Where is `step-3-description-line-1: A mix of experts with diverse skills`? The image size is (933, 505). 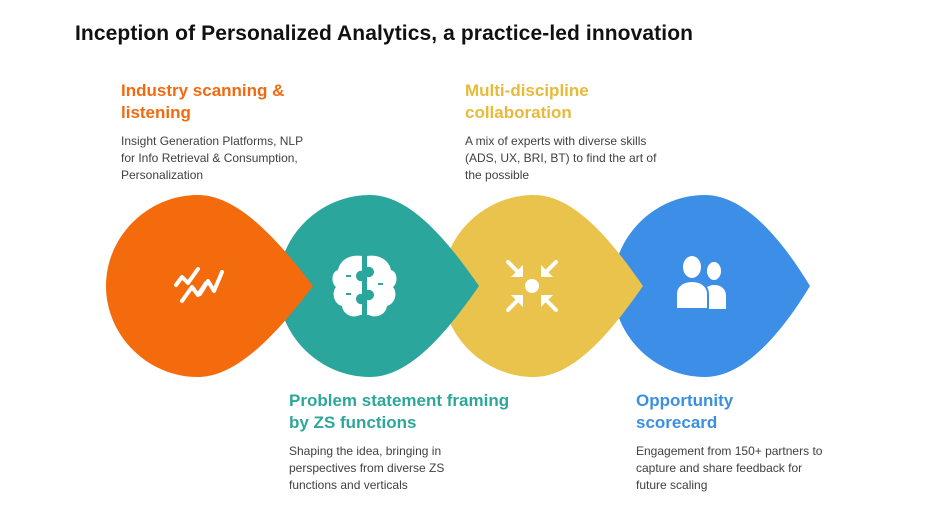 step-3-description-line-1: A mix of experts with diverse skills is located at coordinates (556, 141).